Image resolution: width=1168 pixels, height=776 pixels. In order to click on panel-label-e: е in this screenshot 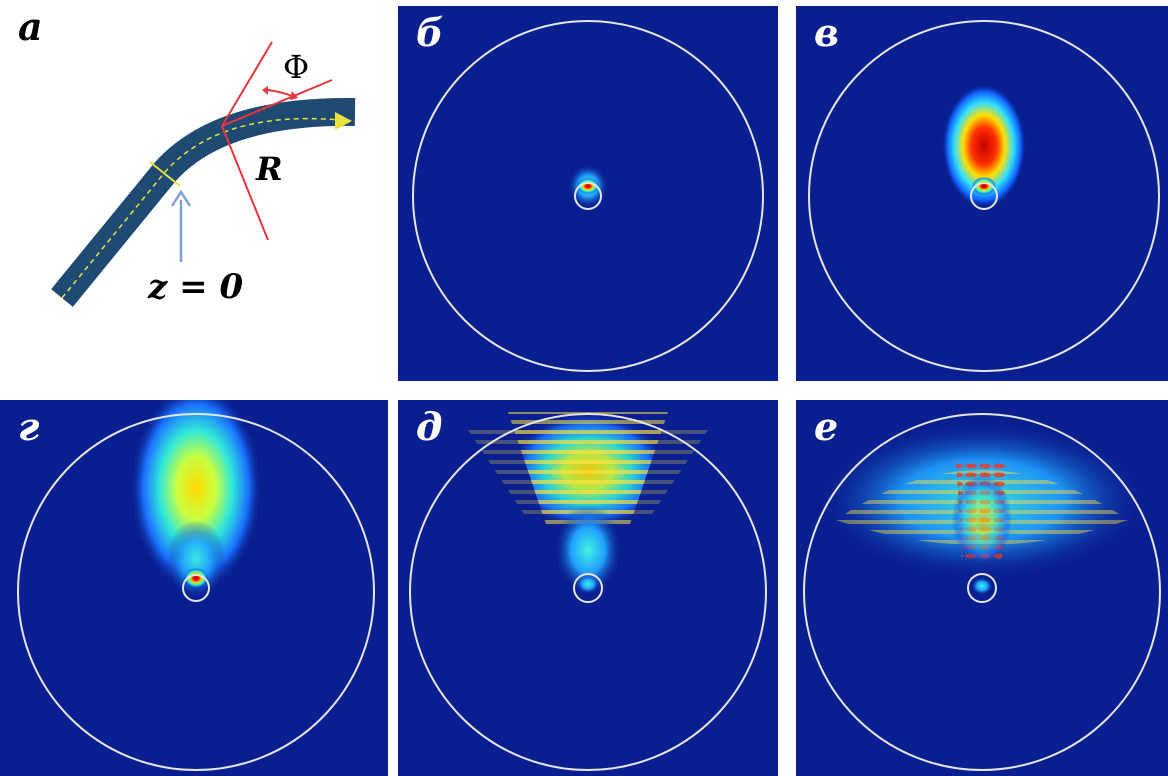, I will do `click(826, 426)`.